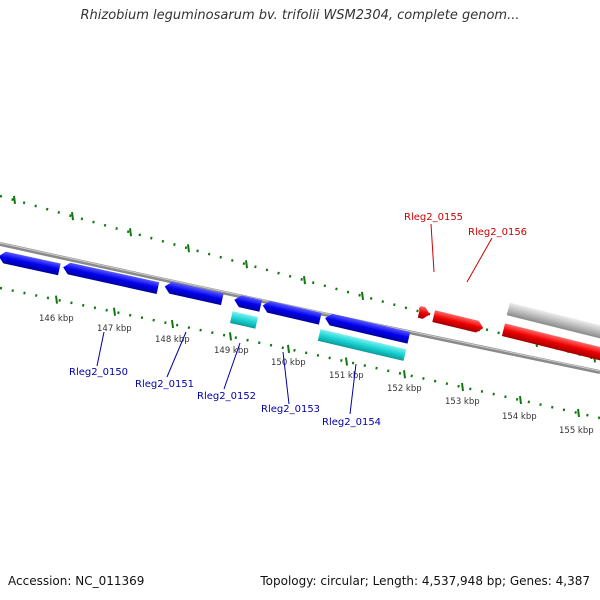 The image size is (600, 600). Describe the element at coordinates (226, 396) in the screenshot. I see `gene-label-rleg2-0152: Rleg2_0152` at that location.